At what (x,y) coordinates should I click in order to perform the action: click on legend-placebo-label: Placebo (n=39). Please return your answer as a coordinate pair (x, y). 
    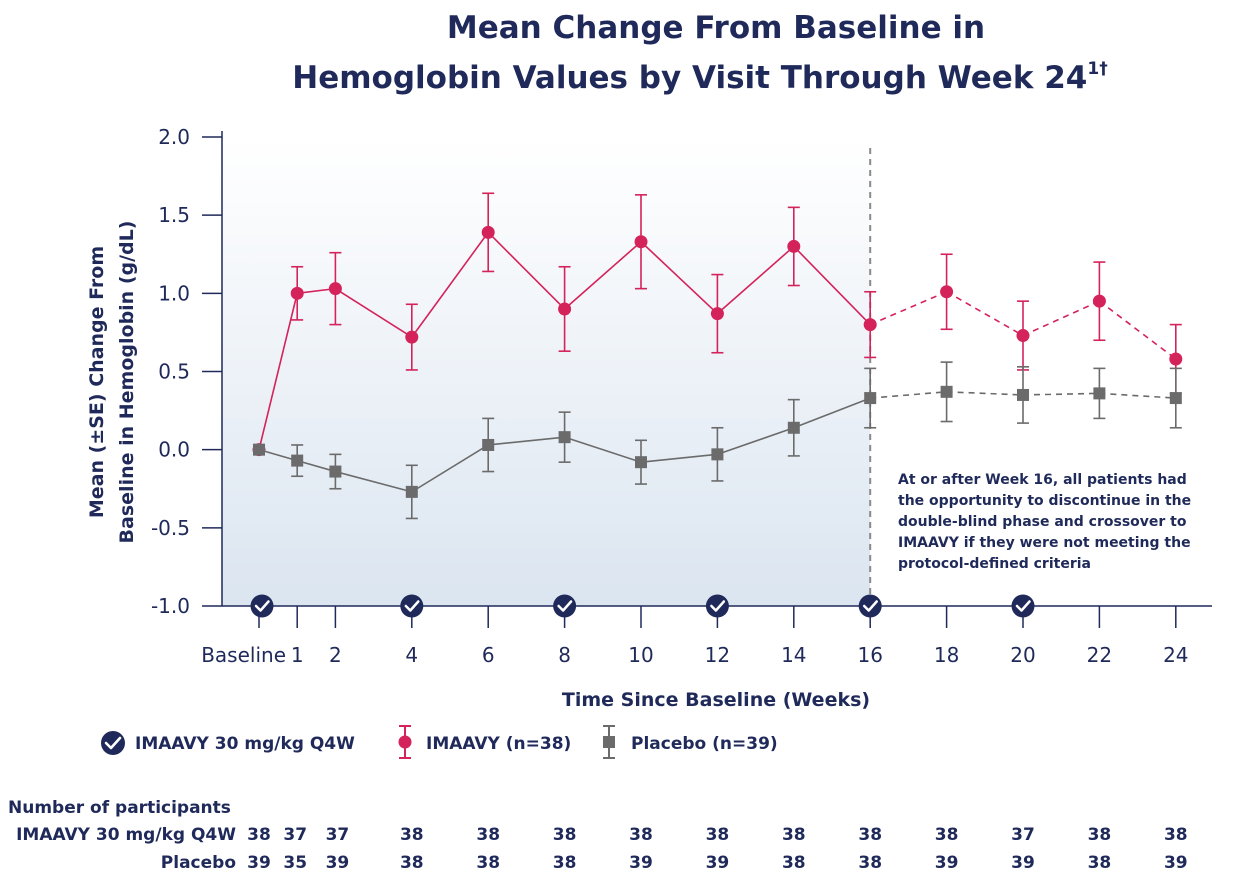
    Looking at the image, I should click on (704, 744).